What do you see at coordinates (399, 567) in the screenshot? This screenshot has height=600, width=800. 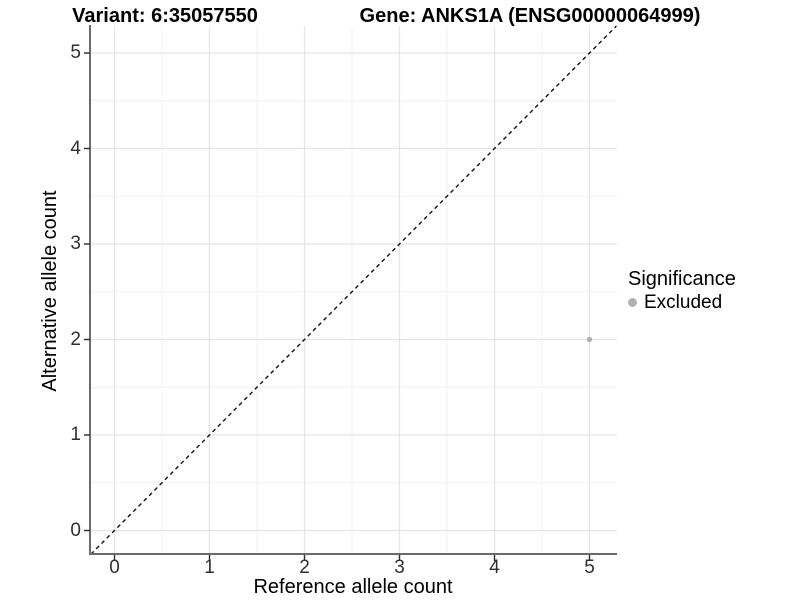 I see `x-tick-label: 3` at bounding box center [399, 567].